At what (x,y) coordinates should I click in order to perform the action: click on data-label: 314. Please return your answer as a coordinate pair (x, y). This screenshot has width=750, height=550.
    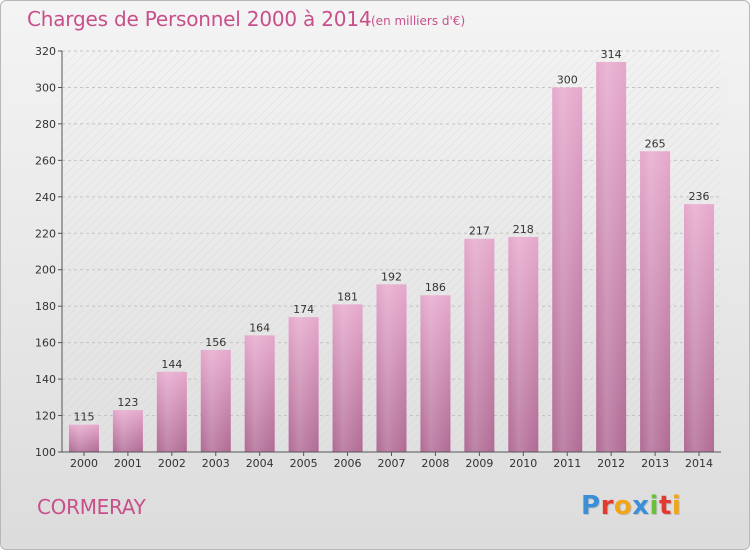
    Looking at the image, I should click on (611, 54).